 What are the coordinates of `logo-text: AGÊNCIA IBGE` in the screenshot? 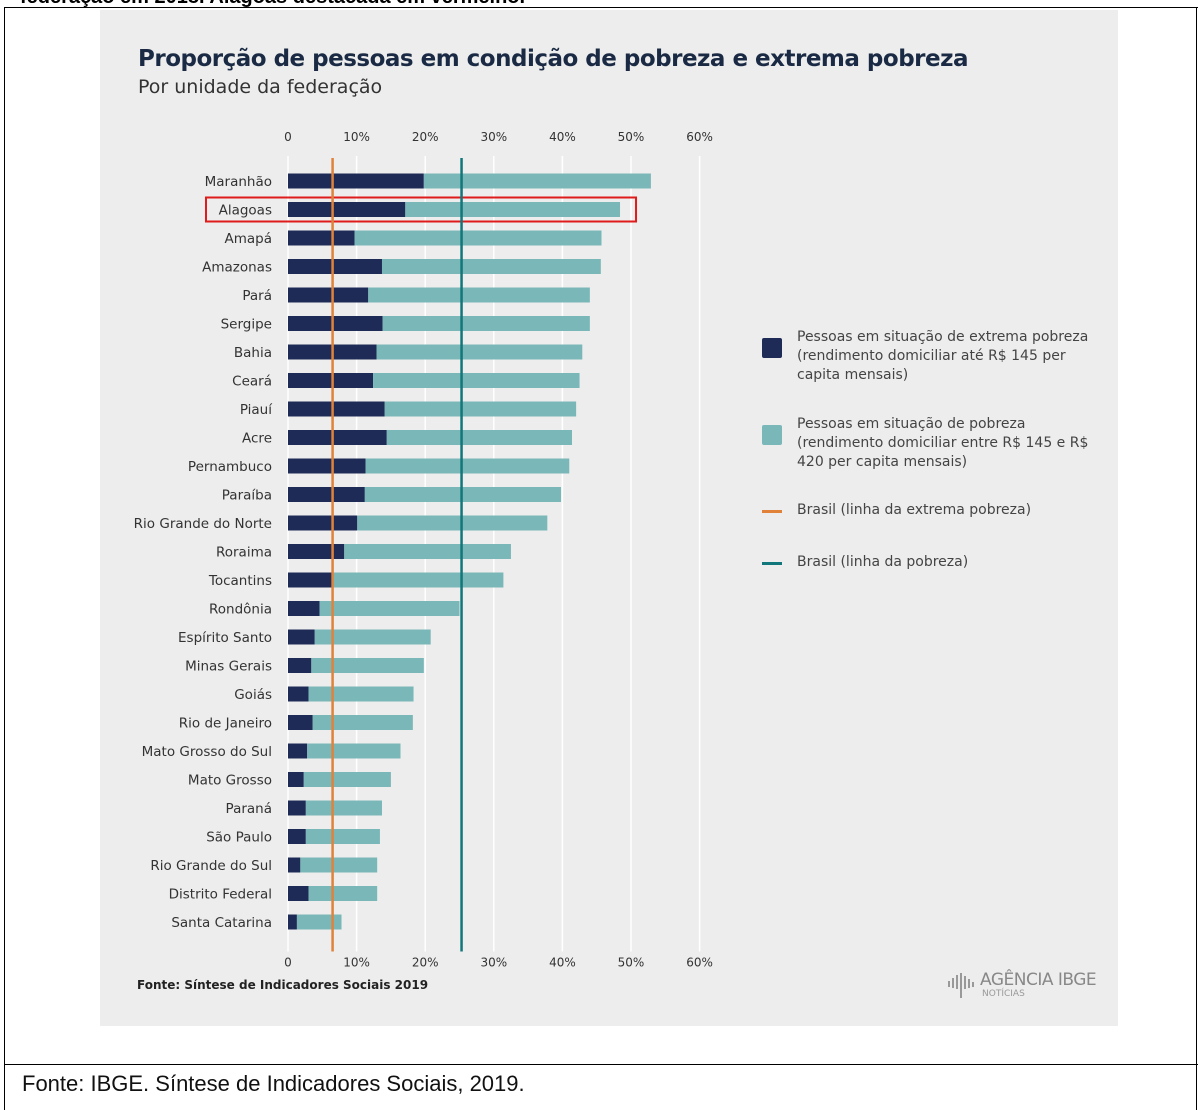 It's located at (1038, 980).